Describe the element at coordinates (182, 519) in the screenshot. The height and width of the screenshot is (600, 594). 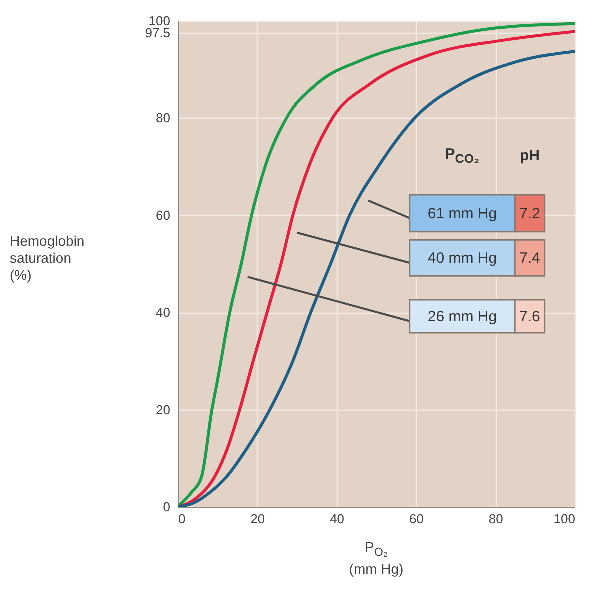
I see `x-tick-label: 0` at that location.